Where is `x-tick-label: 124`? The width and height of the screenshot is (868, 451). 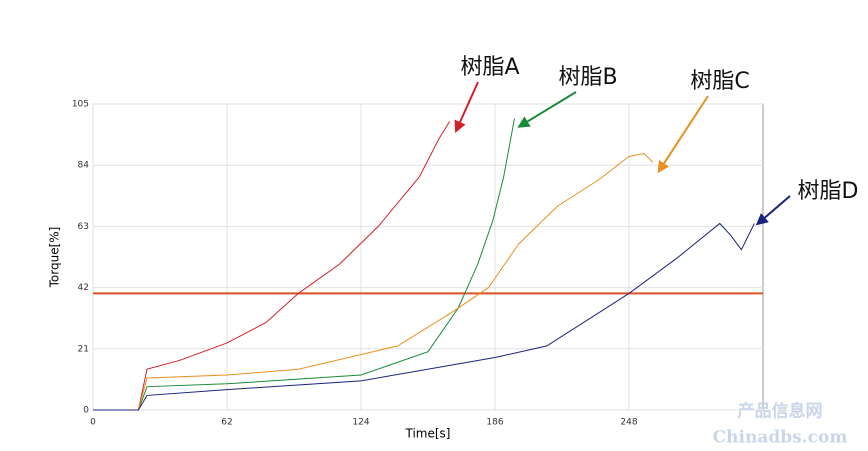 x-tick-label: 124 is located at coordinates (360, 423).